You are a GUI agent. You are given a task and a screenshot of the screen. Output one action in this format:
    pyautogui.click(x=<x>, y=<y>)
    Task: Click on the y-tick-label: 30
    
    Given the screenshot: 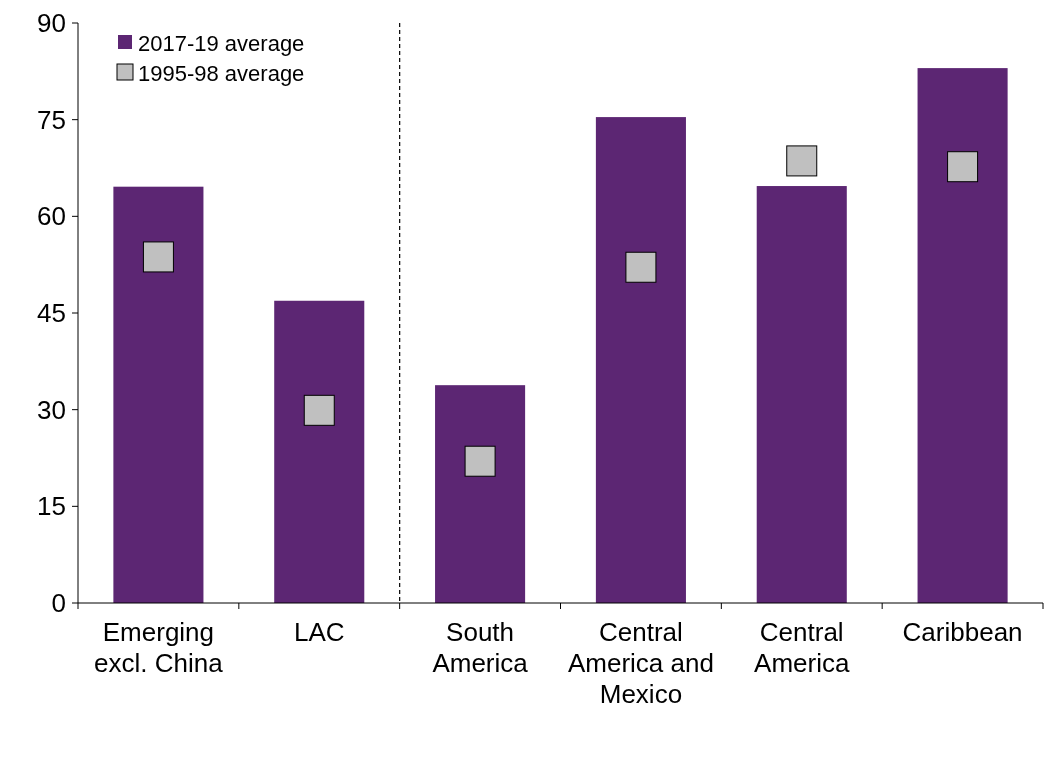 What is the action you would take?
    pyautogui.click(x=51, y=409)
    